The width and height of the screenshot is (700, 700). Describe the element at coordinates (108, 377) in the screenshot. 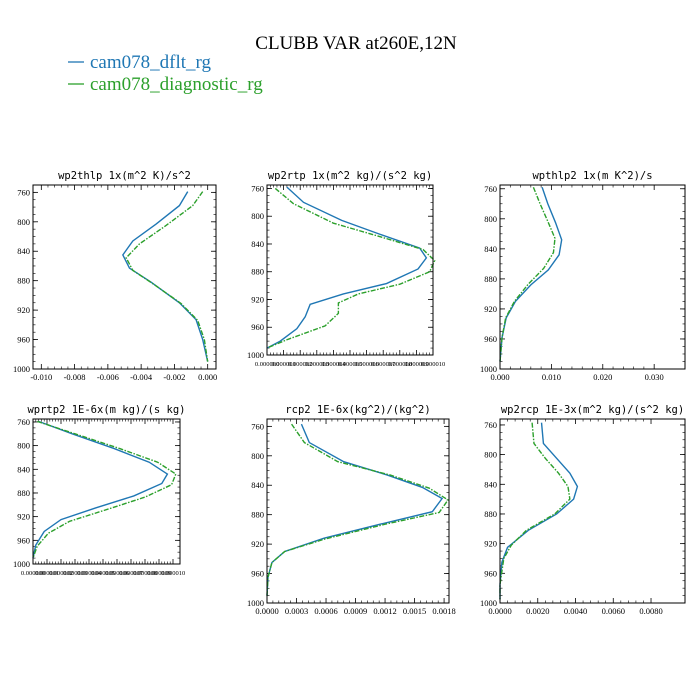

I see `x-tick-label: -0.006` at that location.